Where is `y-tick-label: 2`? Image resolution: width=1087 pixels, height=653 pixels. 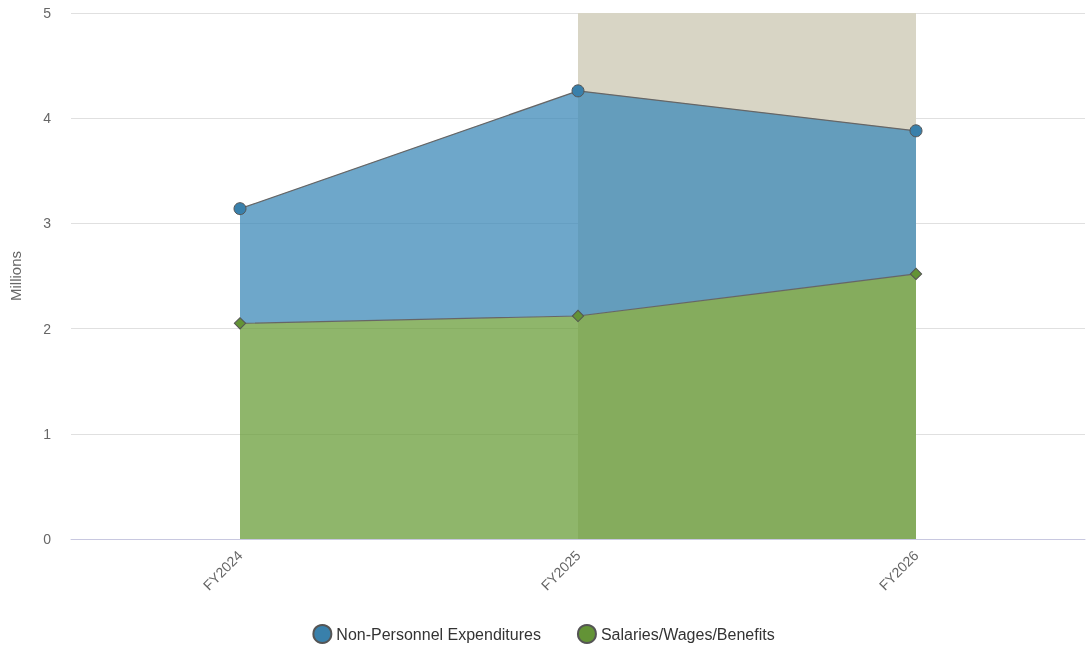
y-tick-label: 2 is located at coordinates (47, 328).